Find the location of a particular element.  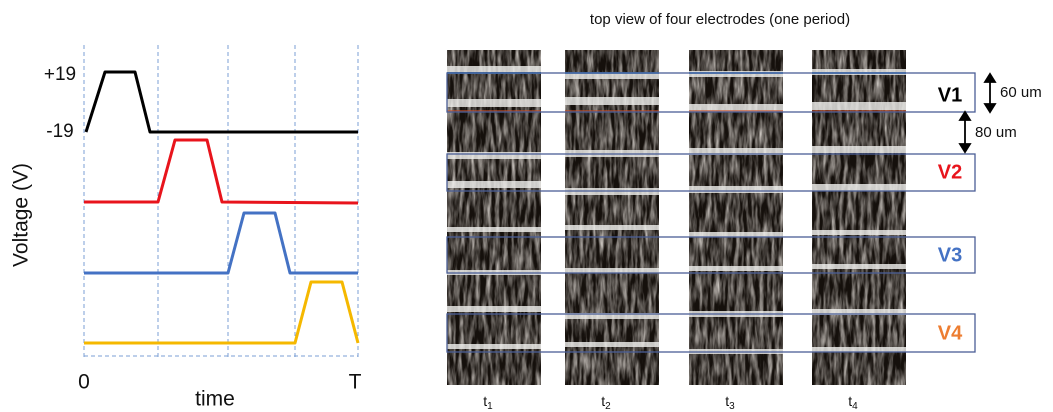

waveform-v3 is located at coordinates (221, 243).